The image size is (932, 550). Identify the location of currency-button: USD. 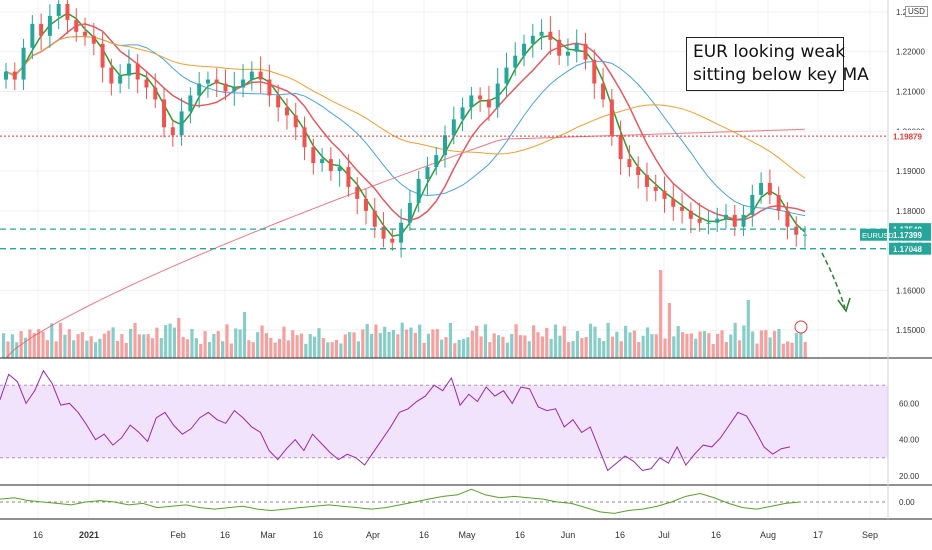
(916, 11).